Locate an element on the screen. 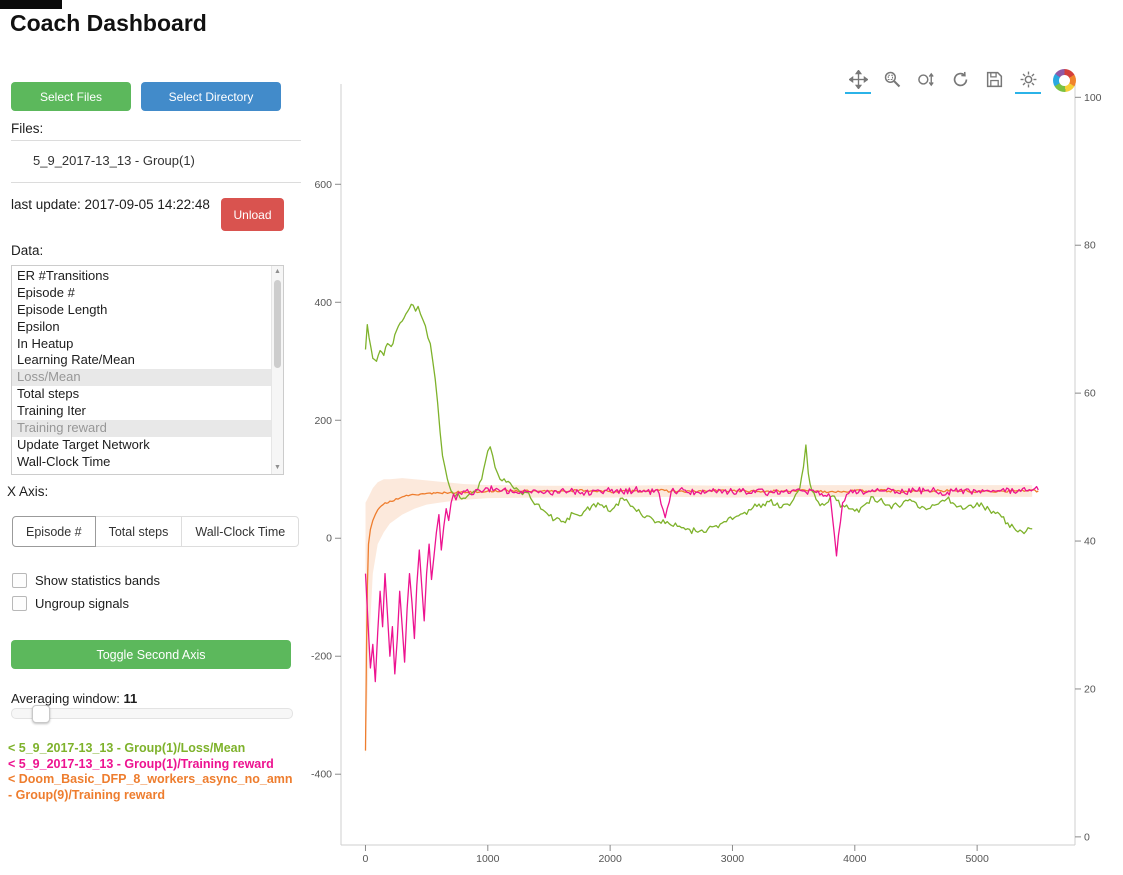 The width and height of the screenshot is (1123, 875). x-axis-option: Episode # is located at coordinates (54, 531).